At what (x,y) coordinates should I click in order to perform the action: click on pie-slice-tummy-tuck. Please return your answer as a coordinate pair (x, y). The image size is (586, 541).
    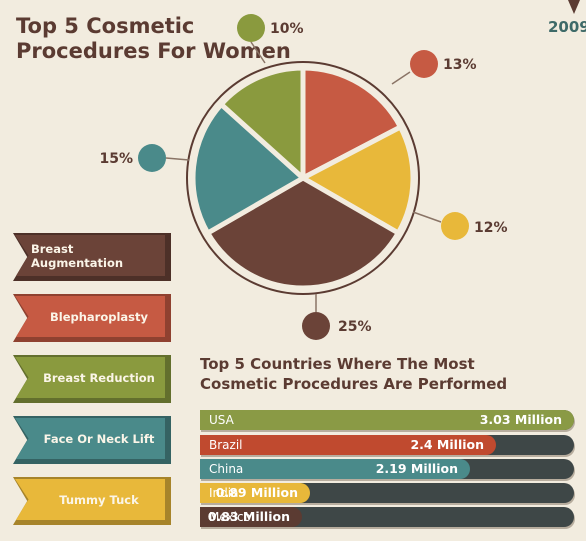
    Looking at the image, I should click on (358, 180).